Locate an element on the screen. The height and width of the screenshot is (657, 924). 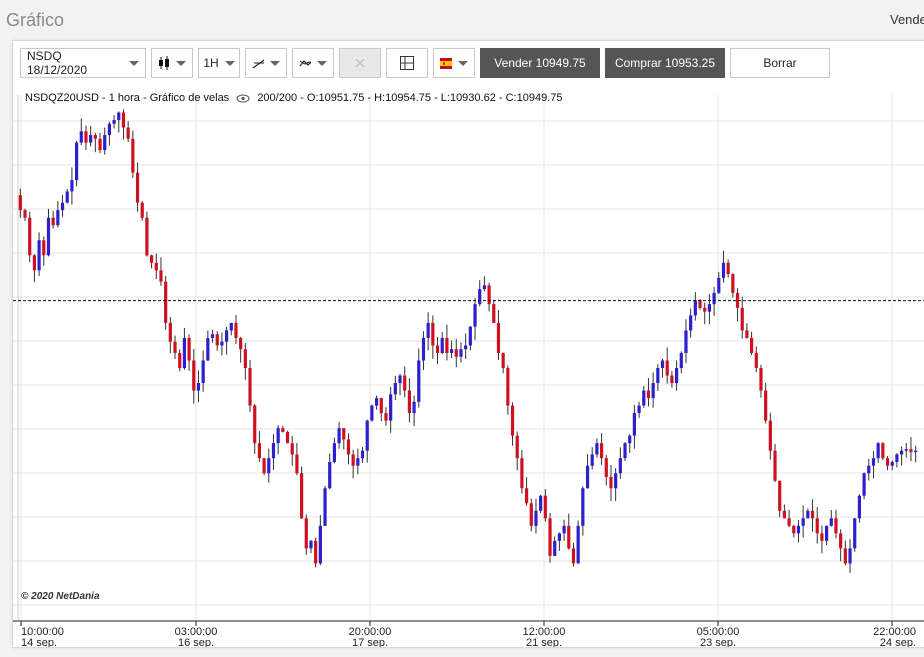
sell-button: Vender 10949.75 is located at coordinates (540, 63).